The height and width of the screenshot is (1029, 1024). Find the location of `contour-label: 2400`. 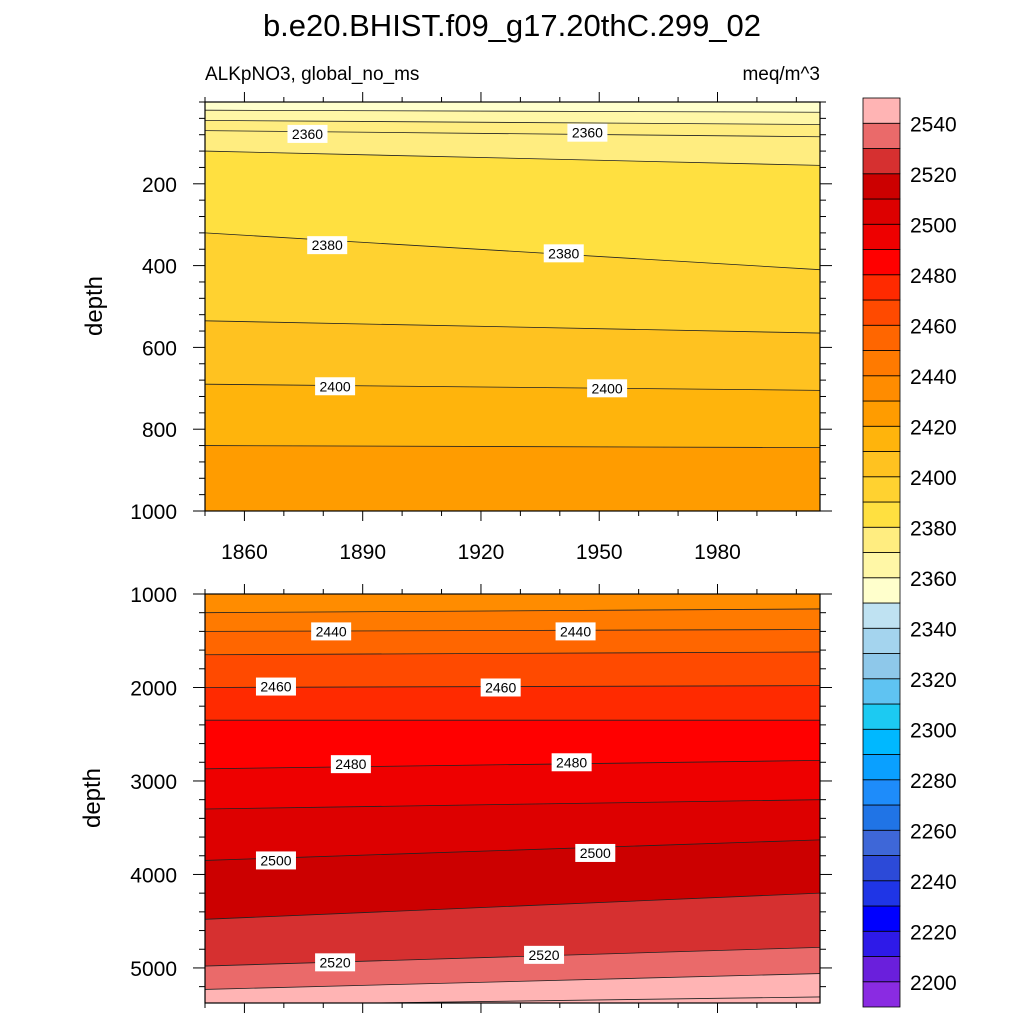

contour-label: 2400 is located at coordinates (607, 388).